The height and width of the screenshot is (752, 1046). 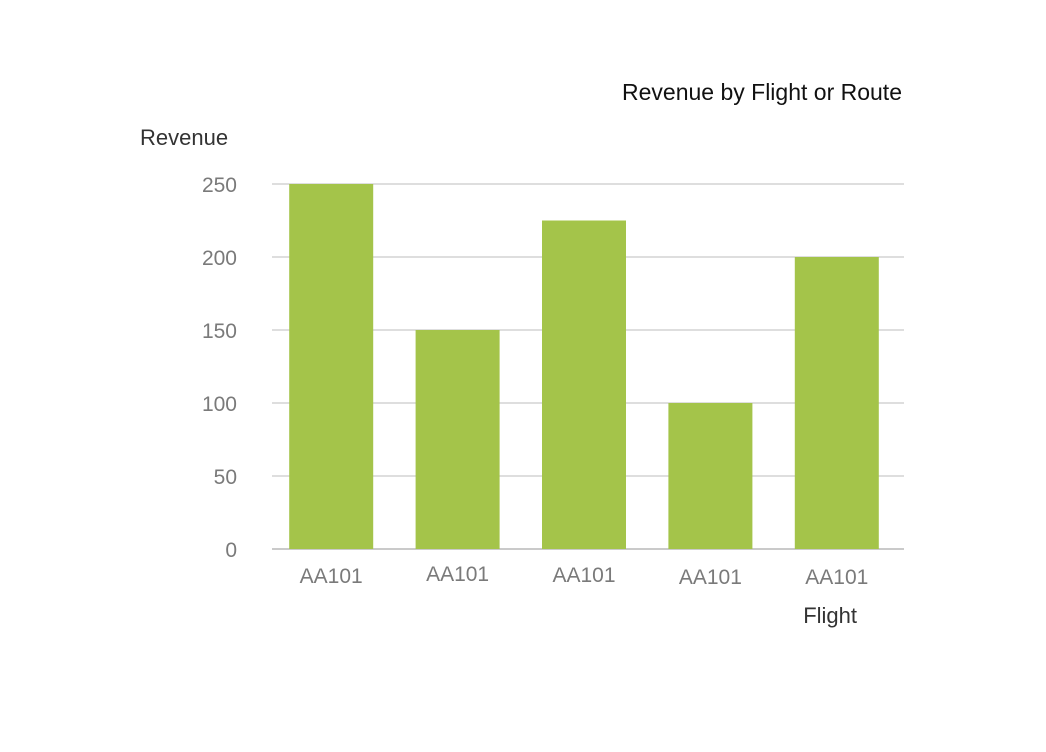 I want to click on y-tick-label: 100, so click(x=219, y=404).